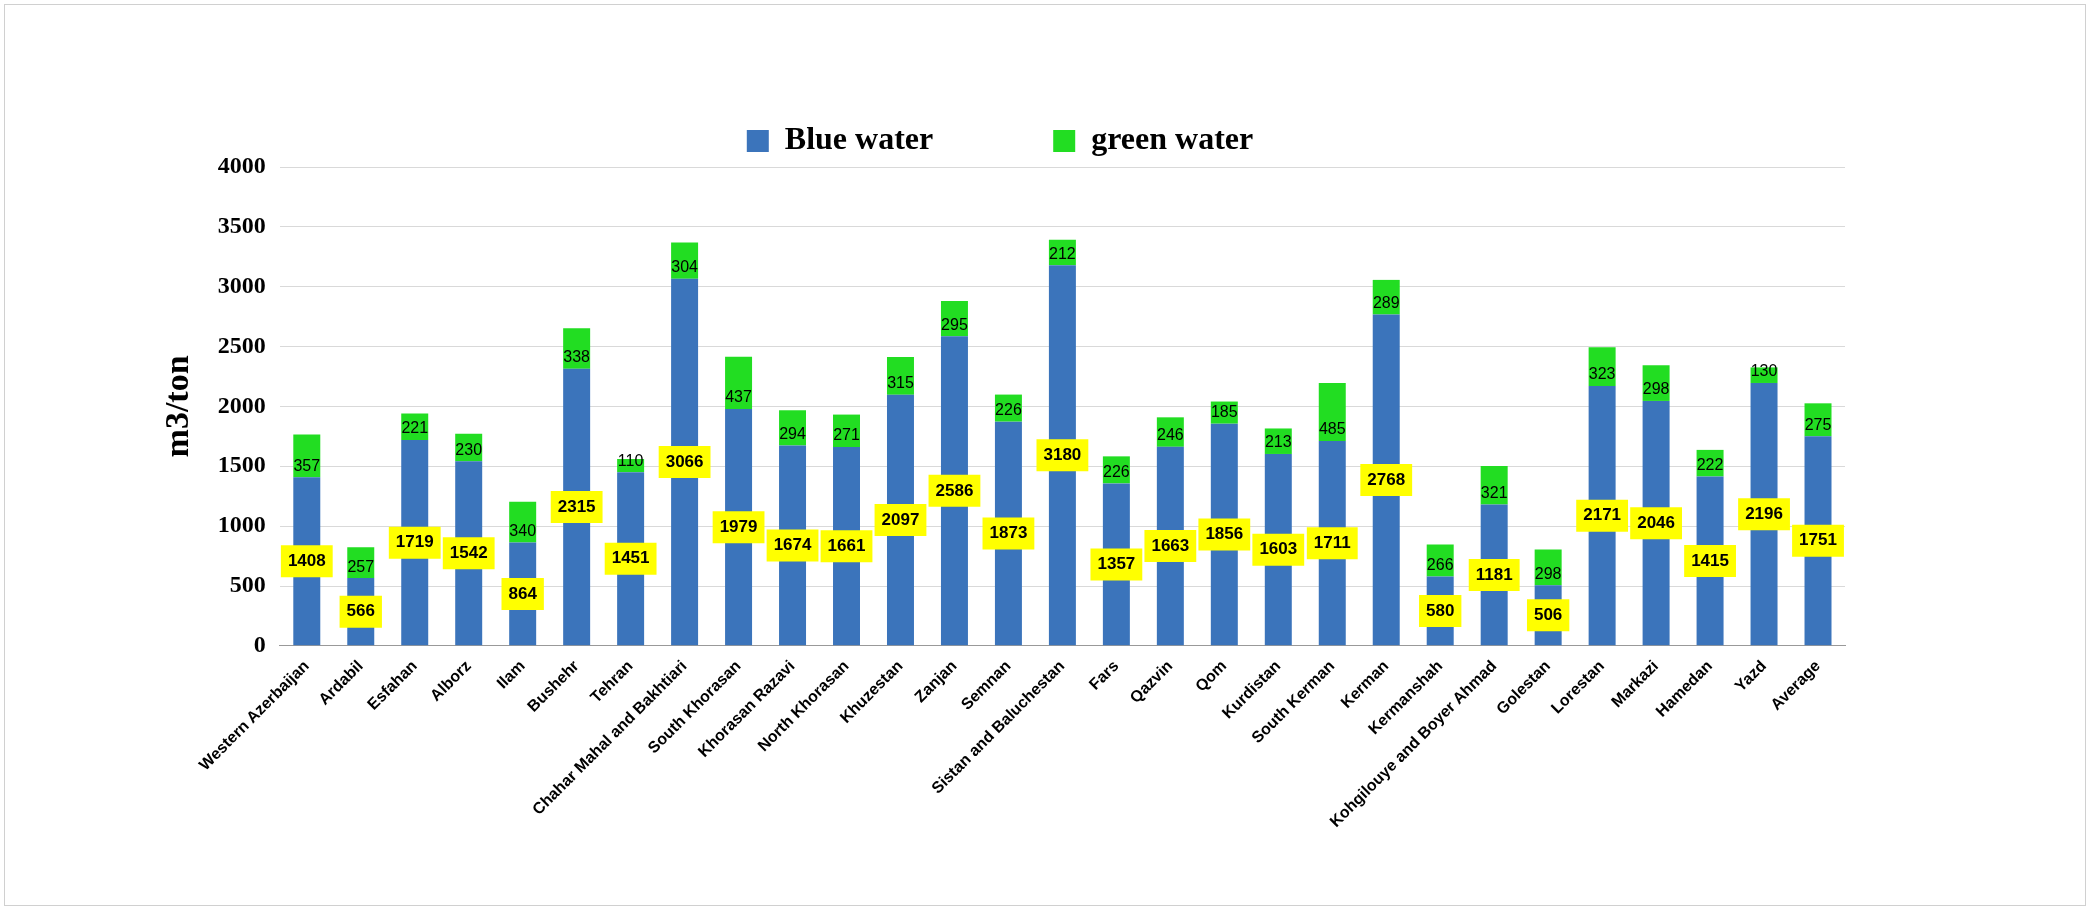  I want to click on data-label: 340, so click(523, 530).